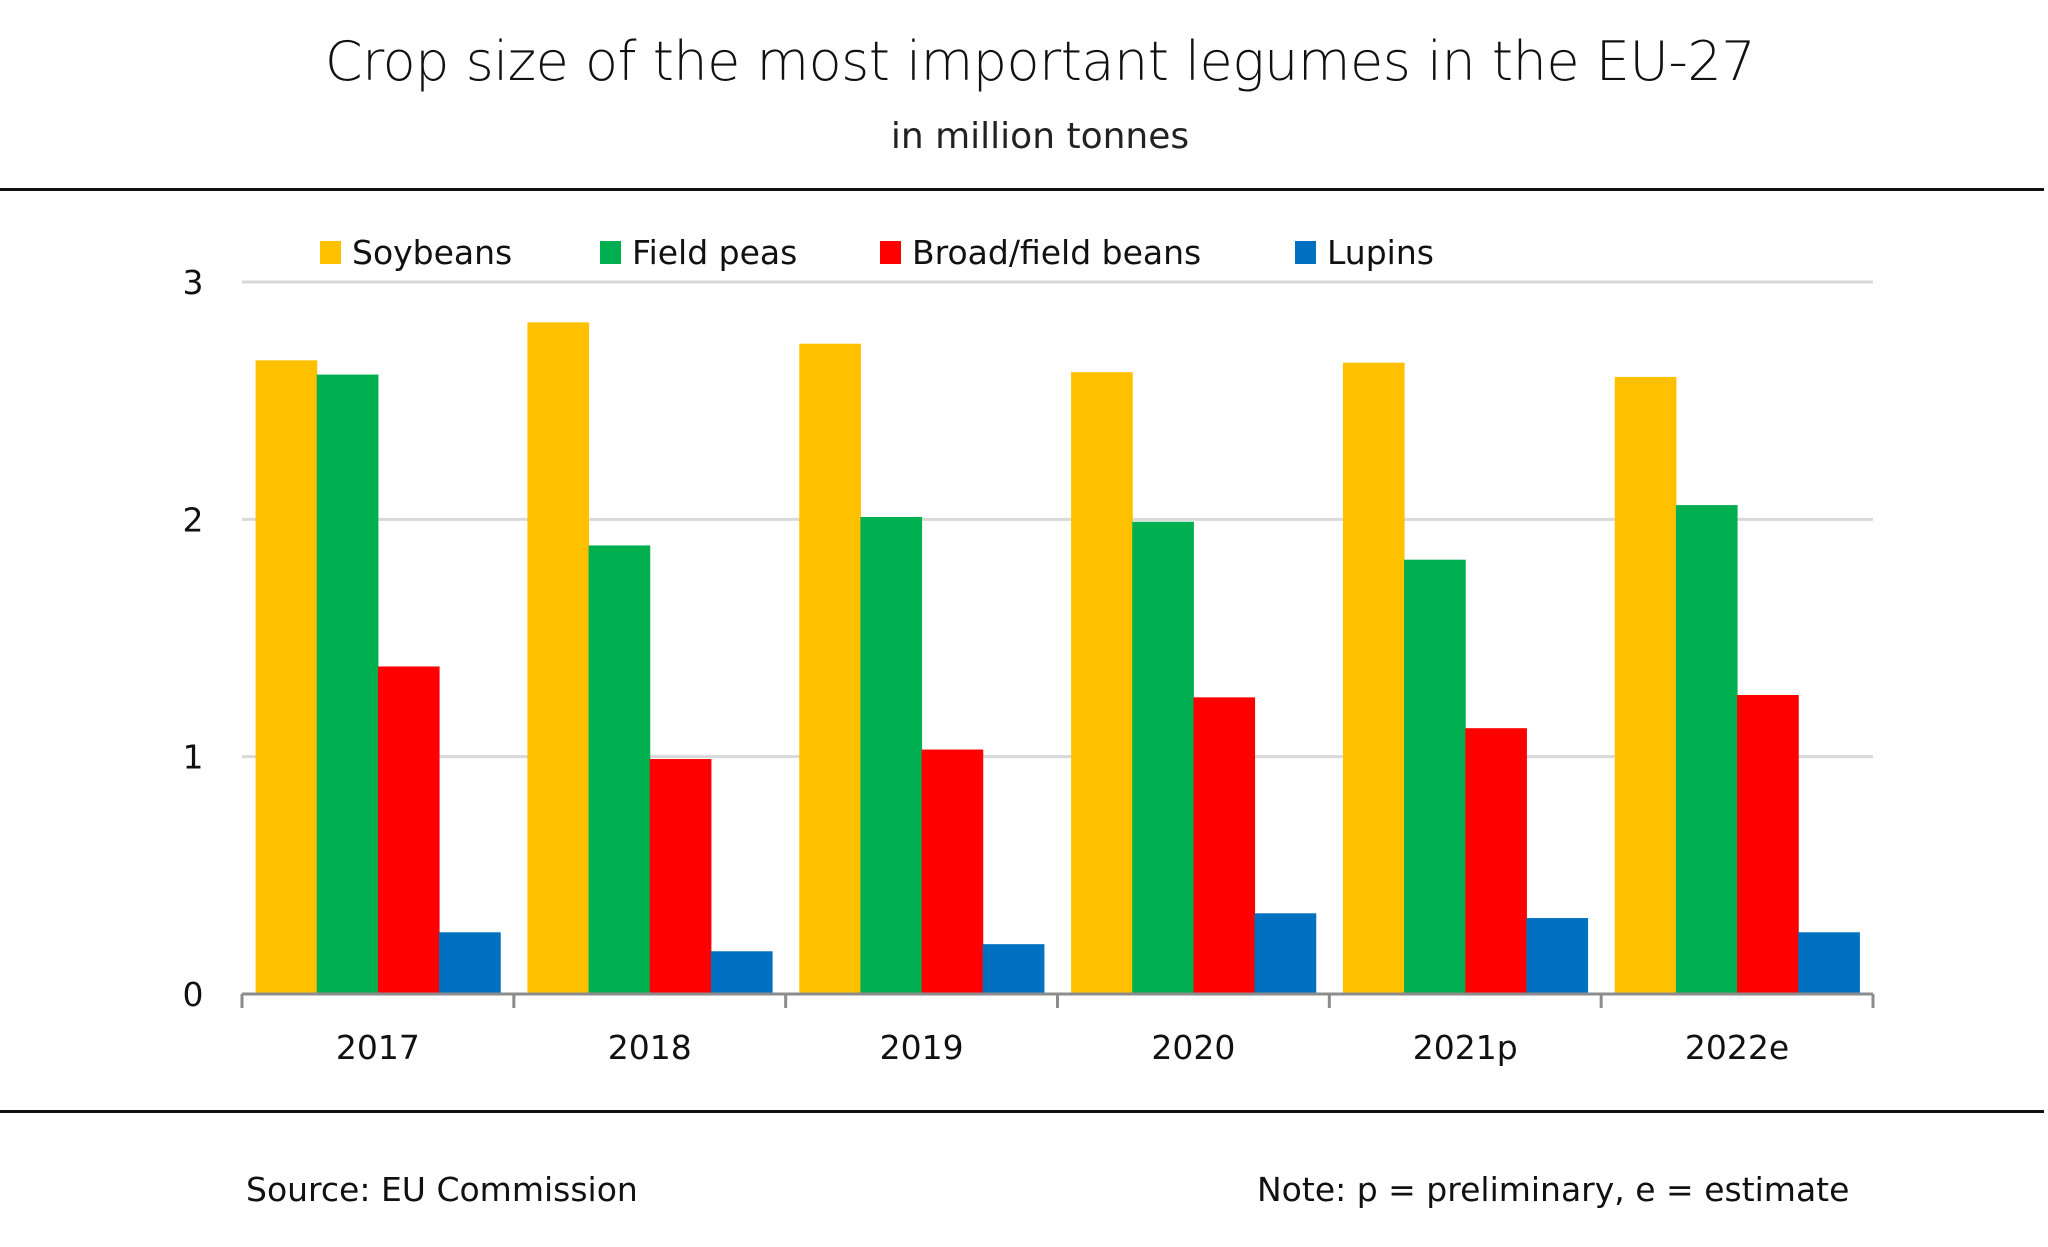 This screenshot has width=2048, height=1247. I want to click on bar-soybeans-2019, so click(830, 668).